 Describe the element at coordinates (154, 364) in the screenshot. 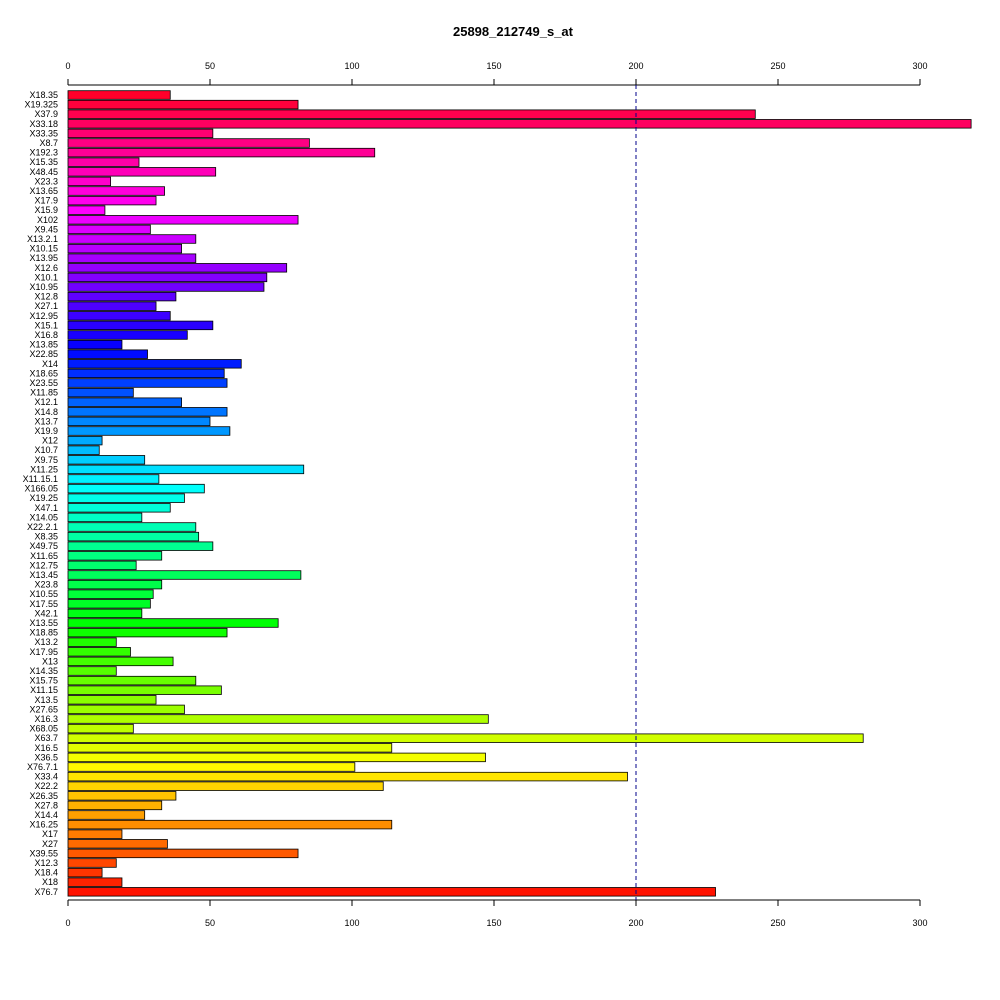

I see `bar-x14` at that location.